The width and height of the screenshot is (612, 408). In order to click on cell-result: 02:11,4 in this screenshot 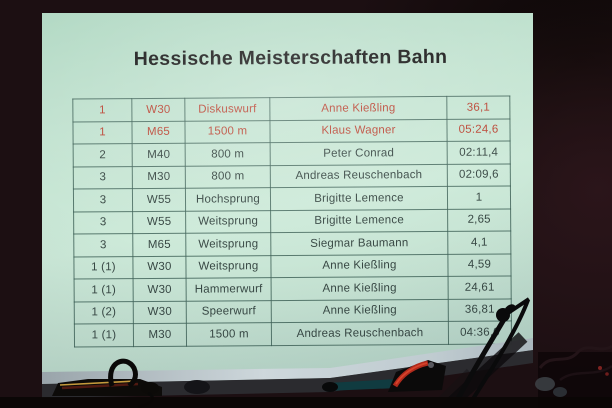, I will do `click(479, 152)`.